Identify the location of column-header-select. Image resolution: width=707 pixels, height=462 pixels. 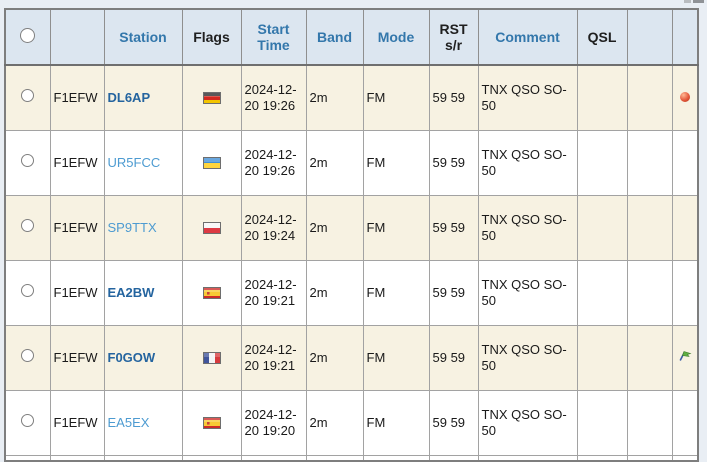
(27, 37).